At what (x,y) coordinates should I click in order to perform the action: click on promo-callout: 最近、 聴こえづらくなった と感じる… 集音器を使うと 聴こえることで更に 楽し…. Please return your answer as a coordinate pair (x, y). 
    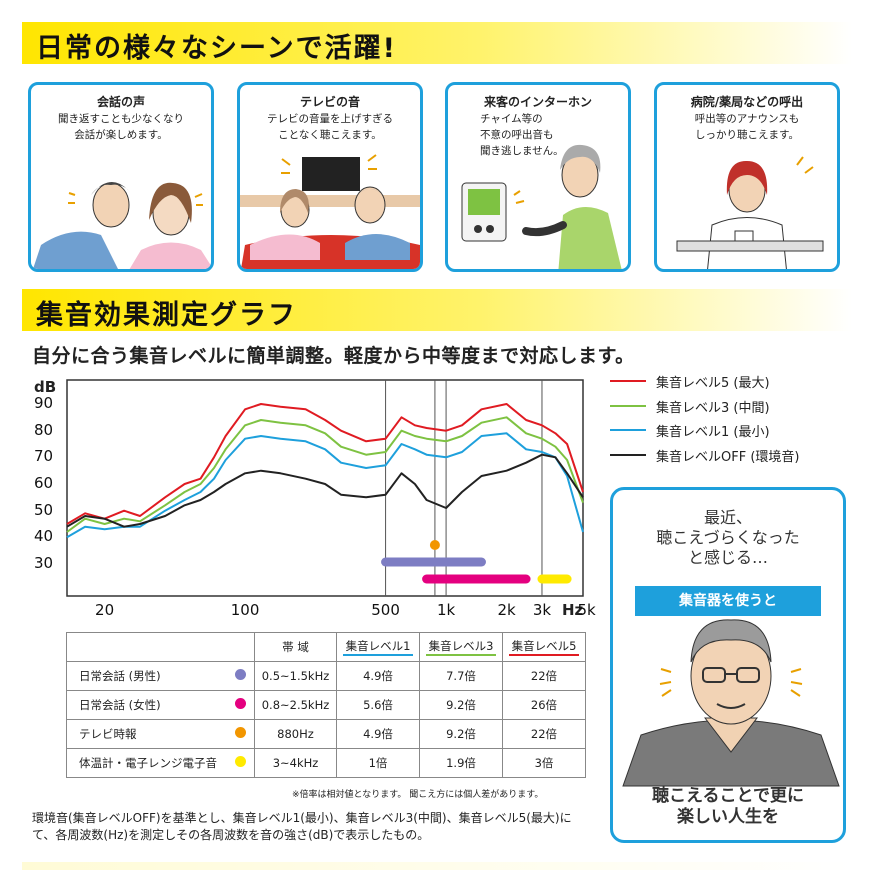
    Looking at the image, I should click on (728, 665).